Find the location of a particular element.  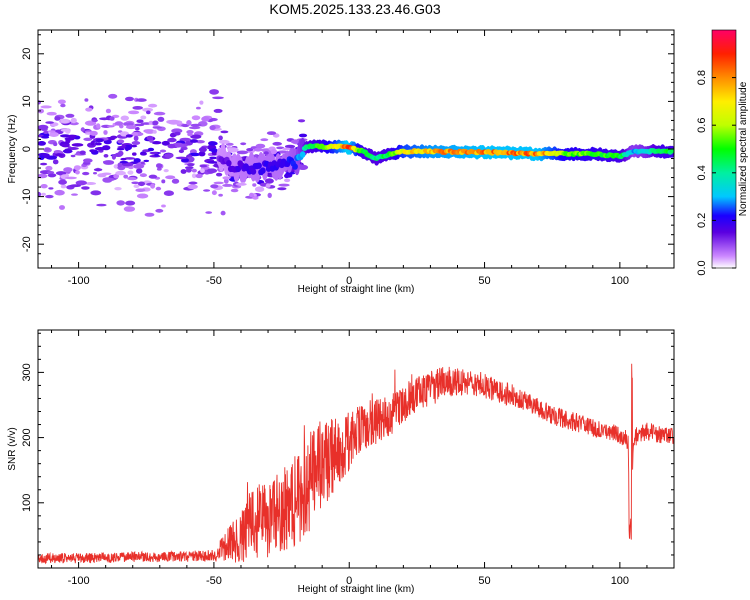

colorbar-tick-label: 0.8 is located at coordinates (702, 77).